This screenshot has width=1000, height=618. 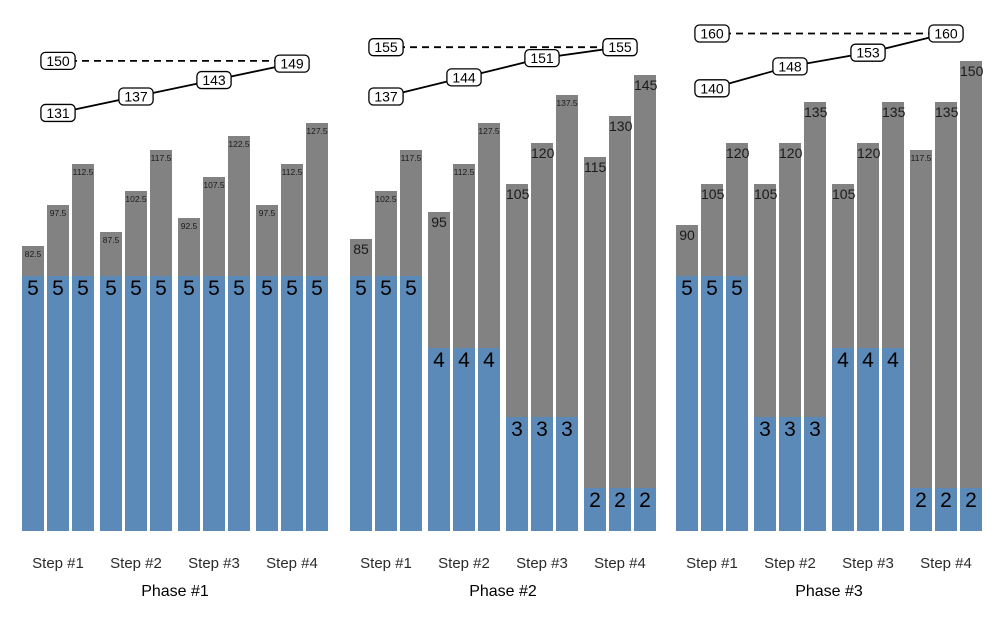 What do you see at coordinates (712, 88) in the screenshot?
I see `line-value-label: 140` at bounding box center [712, 88].